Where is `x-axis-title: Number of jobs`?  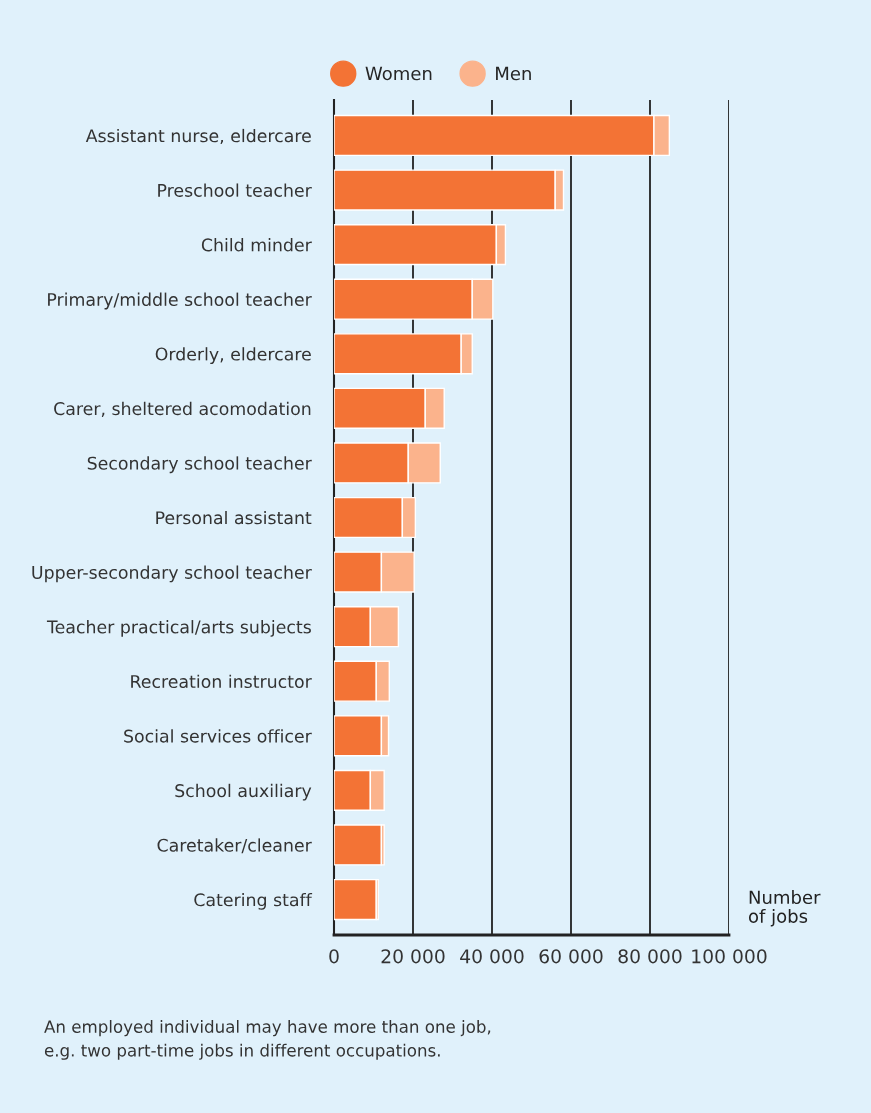 x-axis-title: Number of jobs is located at coordinates (784, 908).